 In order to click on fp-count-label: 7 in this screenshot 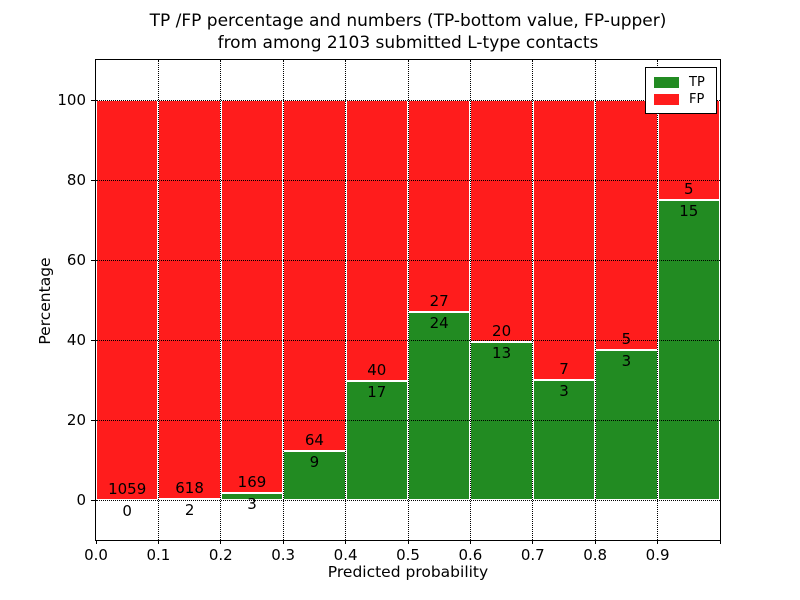, I will do `click(564, 369)`.